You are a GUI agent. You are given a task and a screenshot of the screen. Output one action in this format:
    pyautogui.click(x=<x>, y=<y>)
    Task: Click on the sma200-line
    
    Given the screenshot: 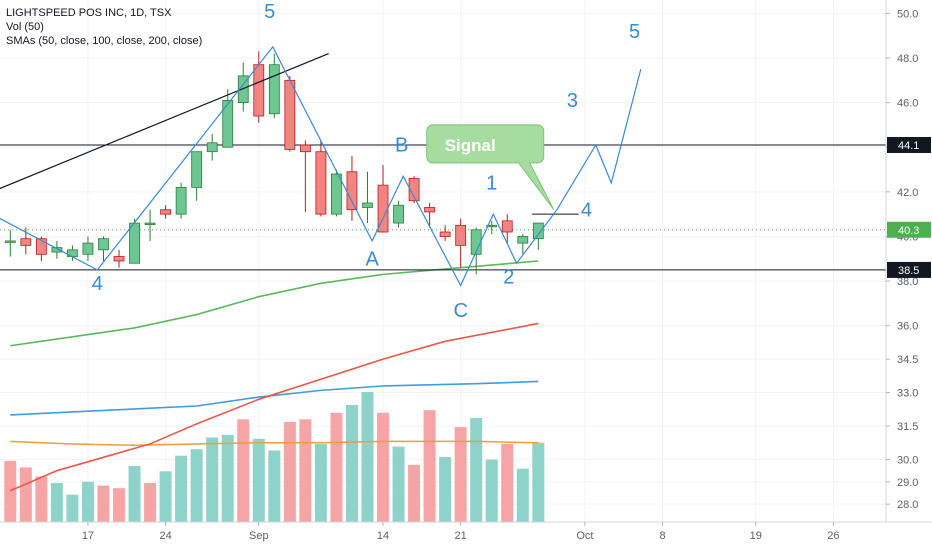 What is the action you would take?
    pyautogui.click(x=274, y=398)
    